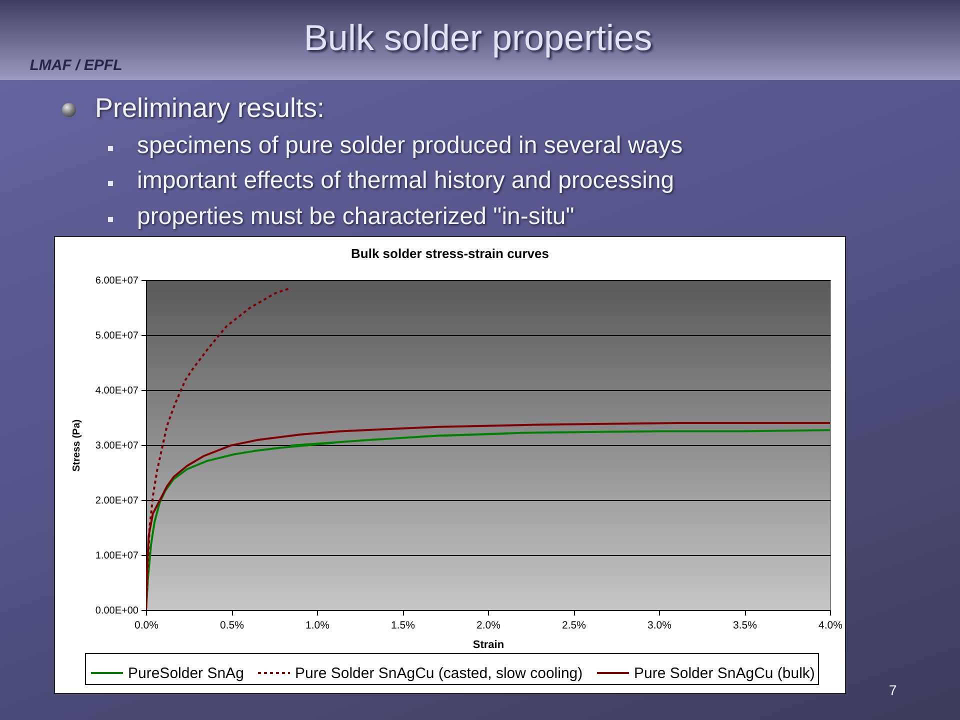 The width and height of the screenshot is (960, 720). Describe the element at coordinates (893, 690) in the screenshot. I see `text: 7` at that location.